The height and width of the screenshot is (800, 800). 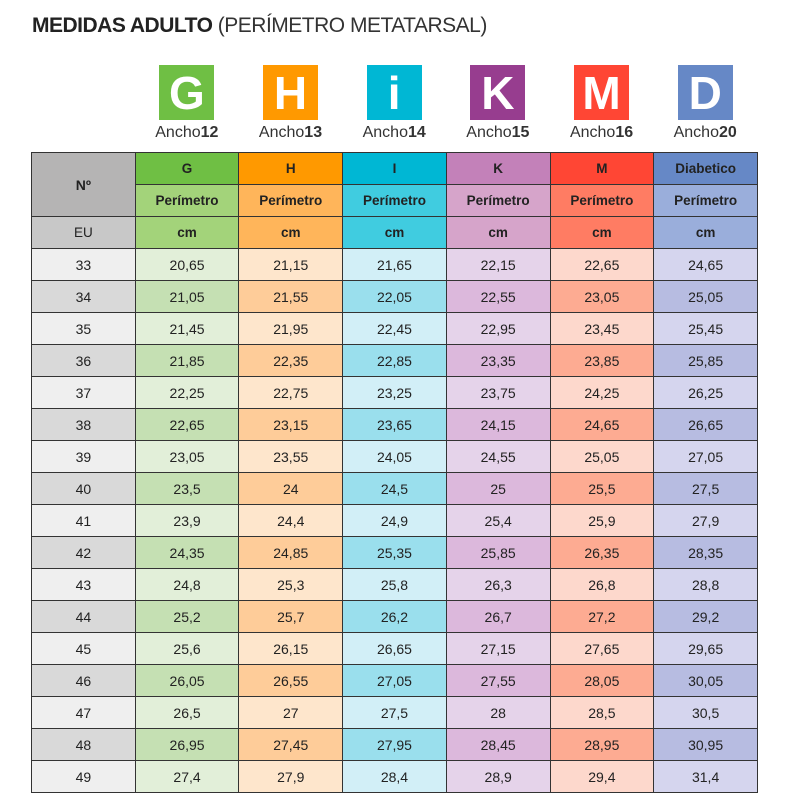 I want to click on width-label: Ancho14, so click(x=394, y=133).